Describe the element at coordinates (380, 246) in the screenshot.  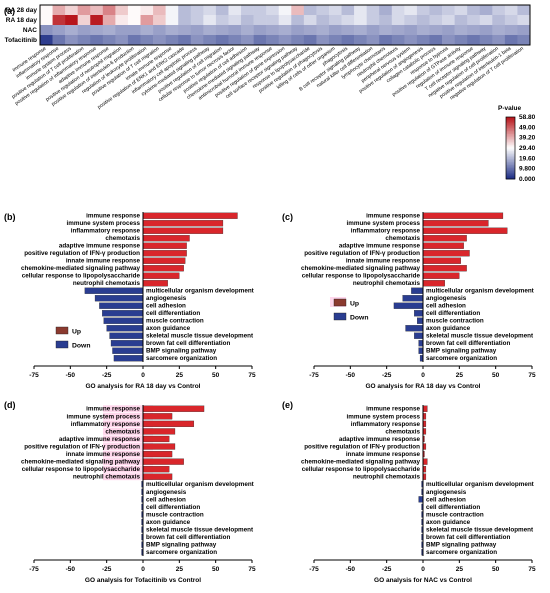
I see `bar-label: adaptive immune response` at that location.